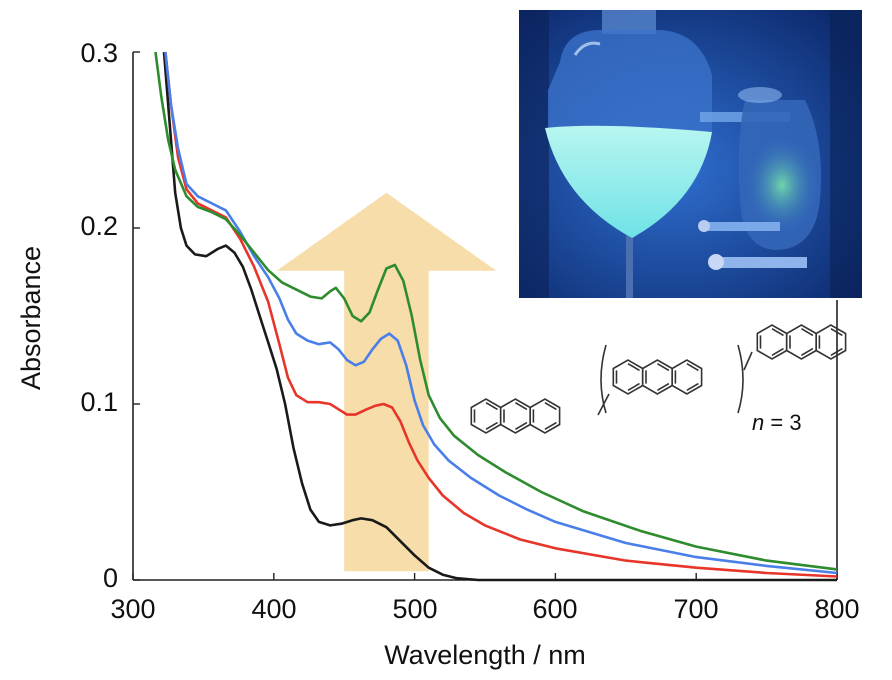  Describe the element at coordinates (603, 379) in the screenshot. I see `repeat-bracket-left` at that location.